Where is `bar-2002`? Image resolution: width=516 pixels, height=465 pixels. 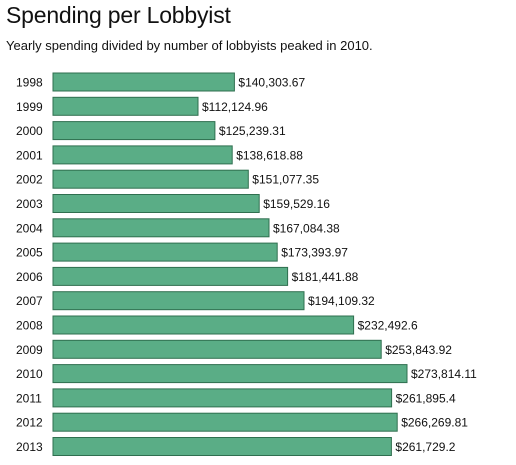 bar-2002 is located at coordinates (150, 179).